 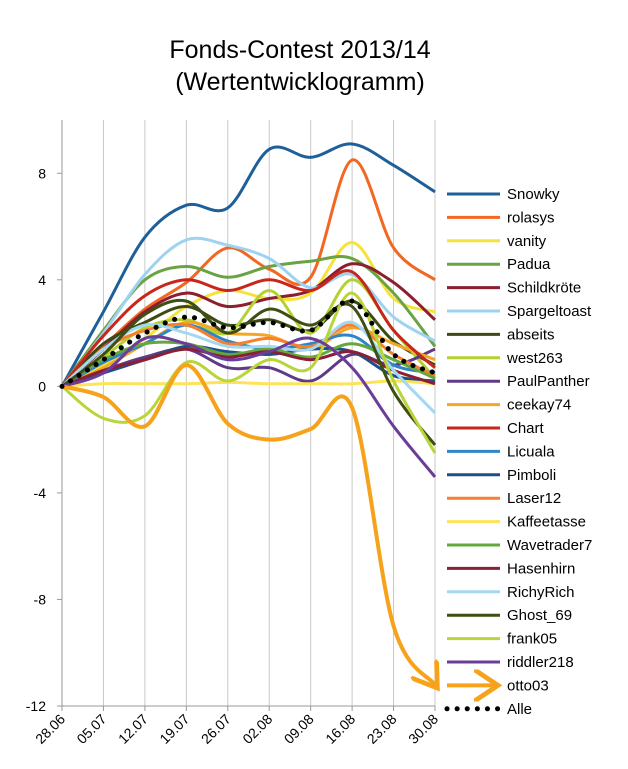 I want to click on series-line-riddler218, so click(x=249, y=406).